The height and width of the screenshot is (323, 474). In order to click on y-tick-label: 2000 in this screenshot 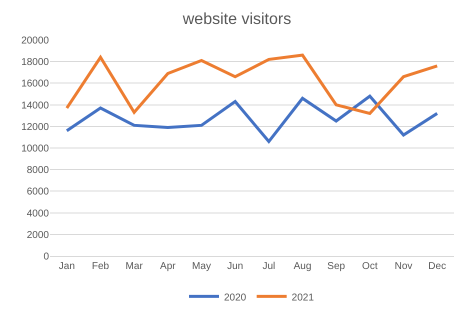, I will do `click(38, 235)`.